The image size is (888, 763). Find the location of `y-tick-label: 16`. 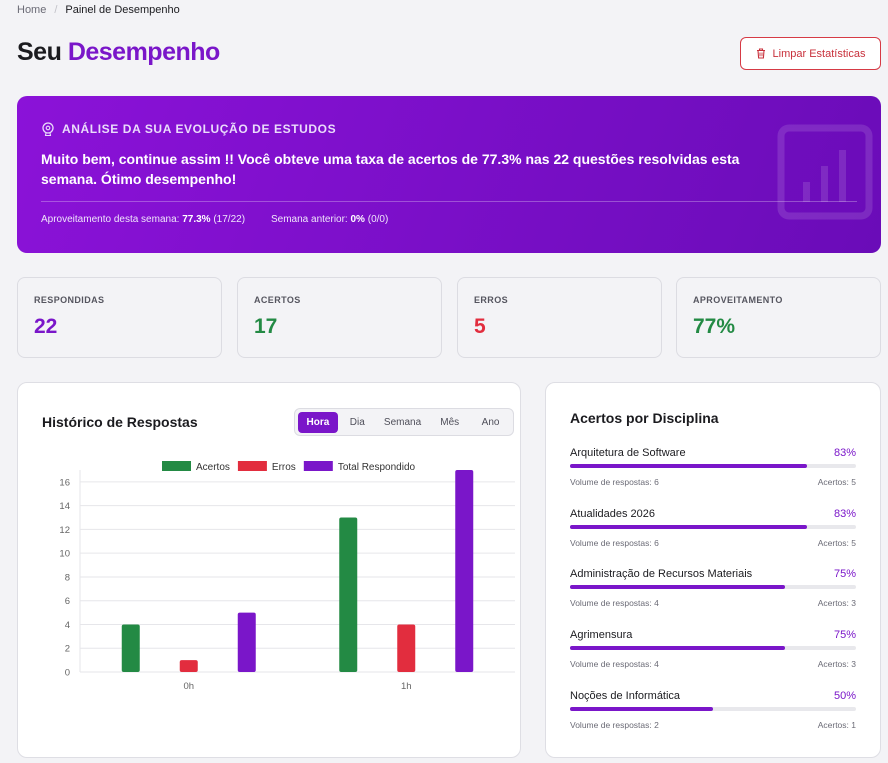

y-tick-label: 16 is located at coordinates (64, 482).